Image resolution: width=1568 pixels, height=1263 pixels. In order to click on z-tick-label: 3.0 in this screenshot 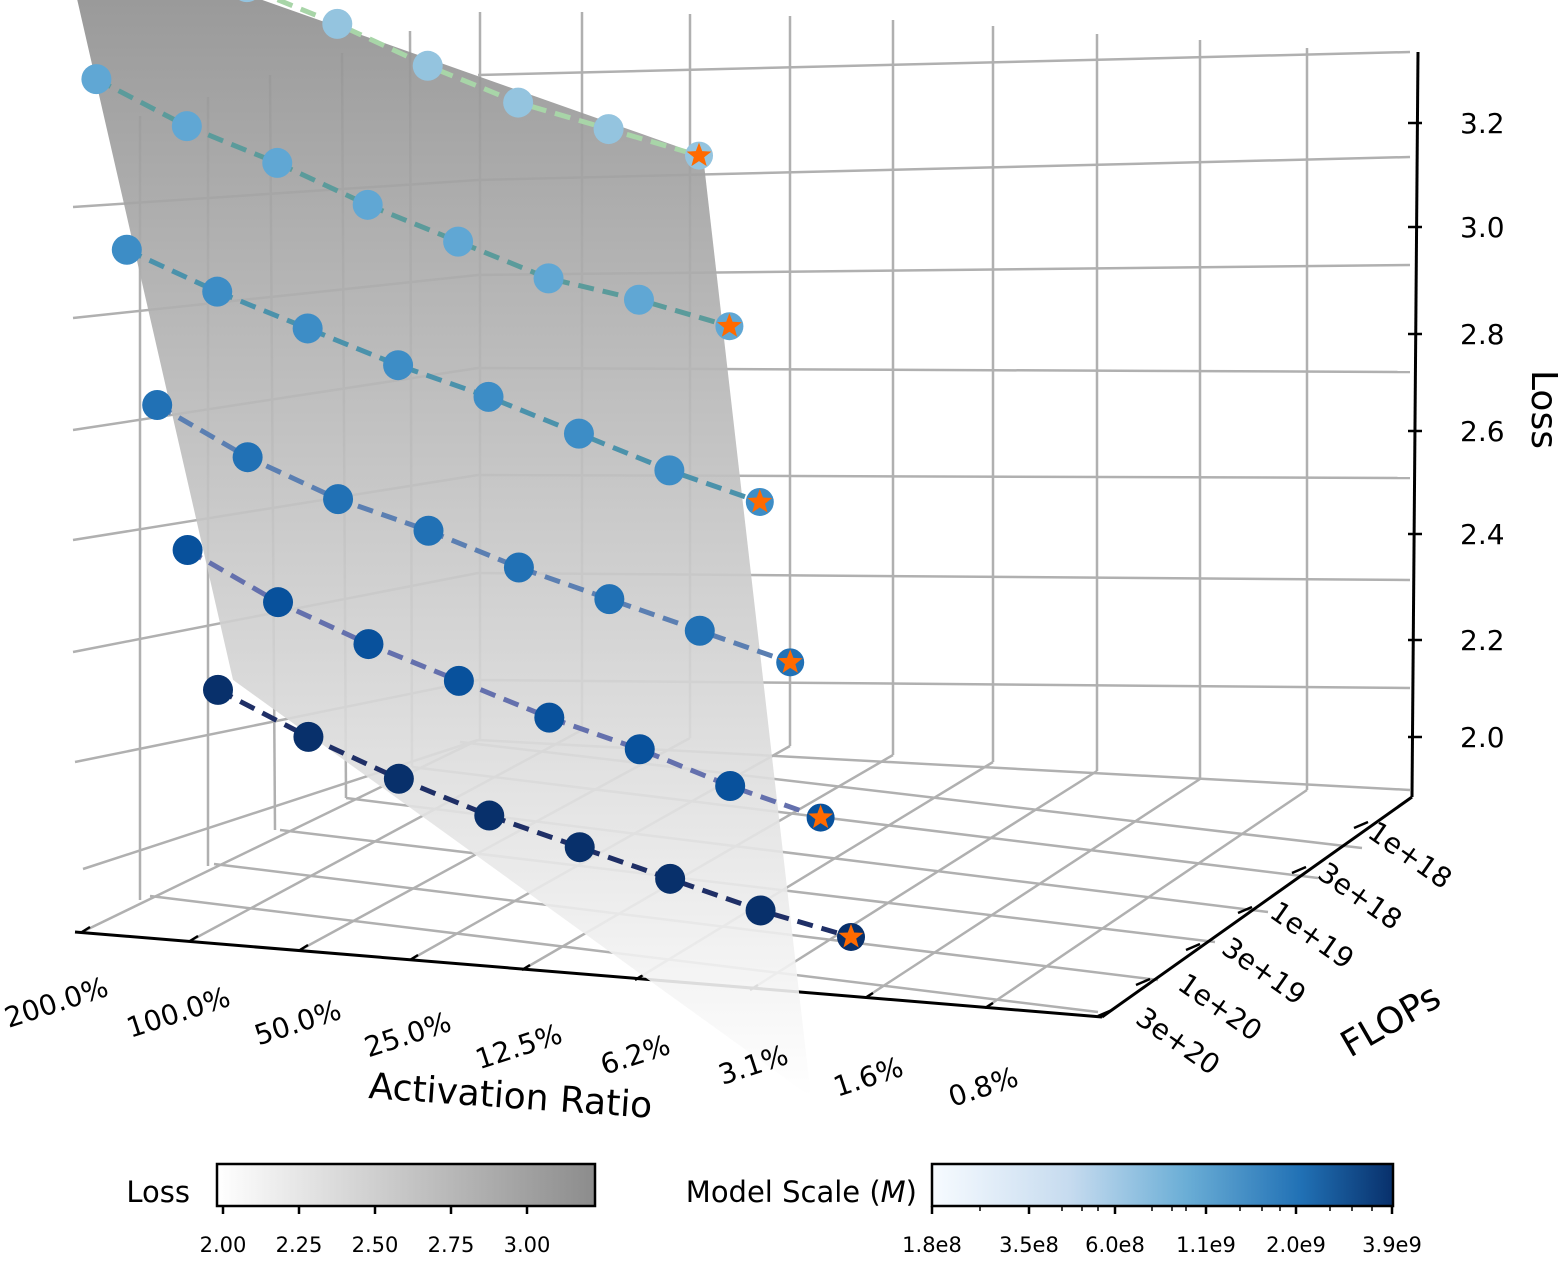, I will do `click(1482, 227)`.